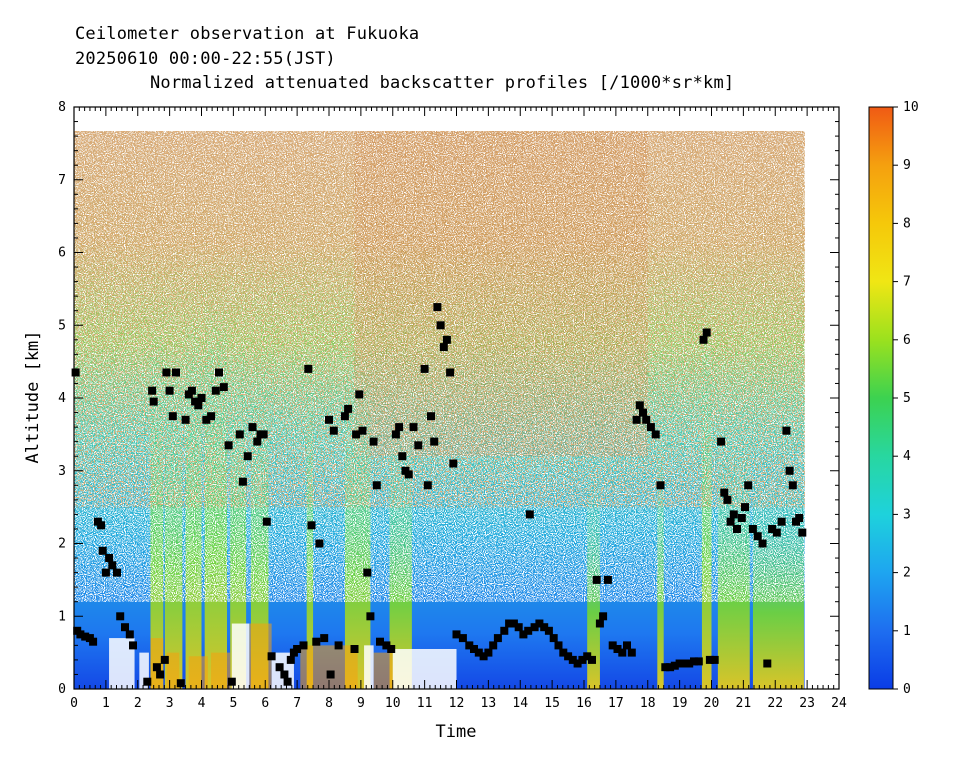  What do you see at coordinates (247, 34) in the screenshot?
I see `chart-title-line-1: Ceilometer observation at Fukuoka` at bounding box center [247, 34].